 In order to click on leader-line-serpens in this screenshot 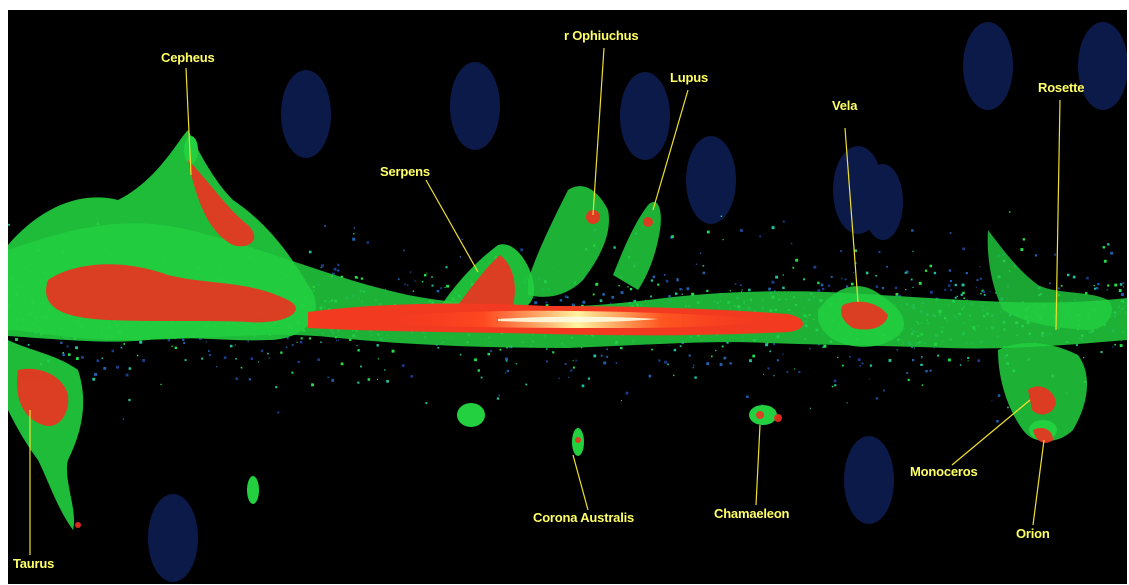, I will do `click(452, 226)`.